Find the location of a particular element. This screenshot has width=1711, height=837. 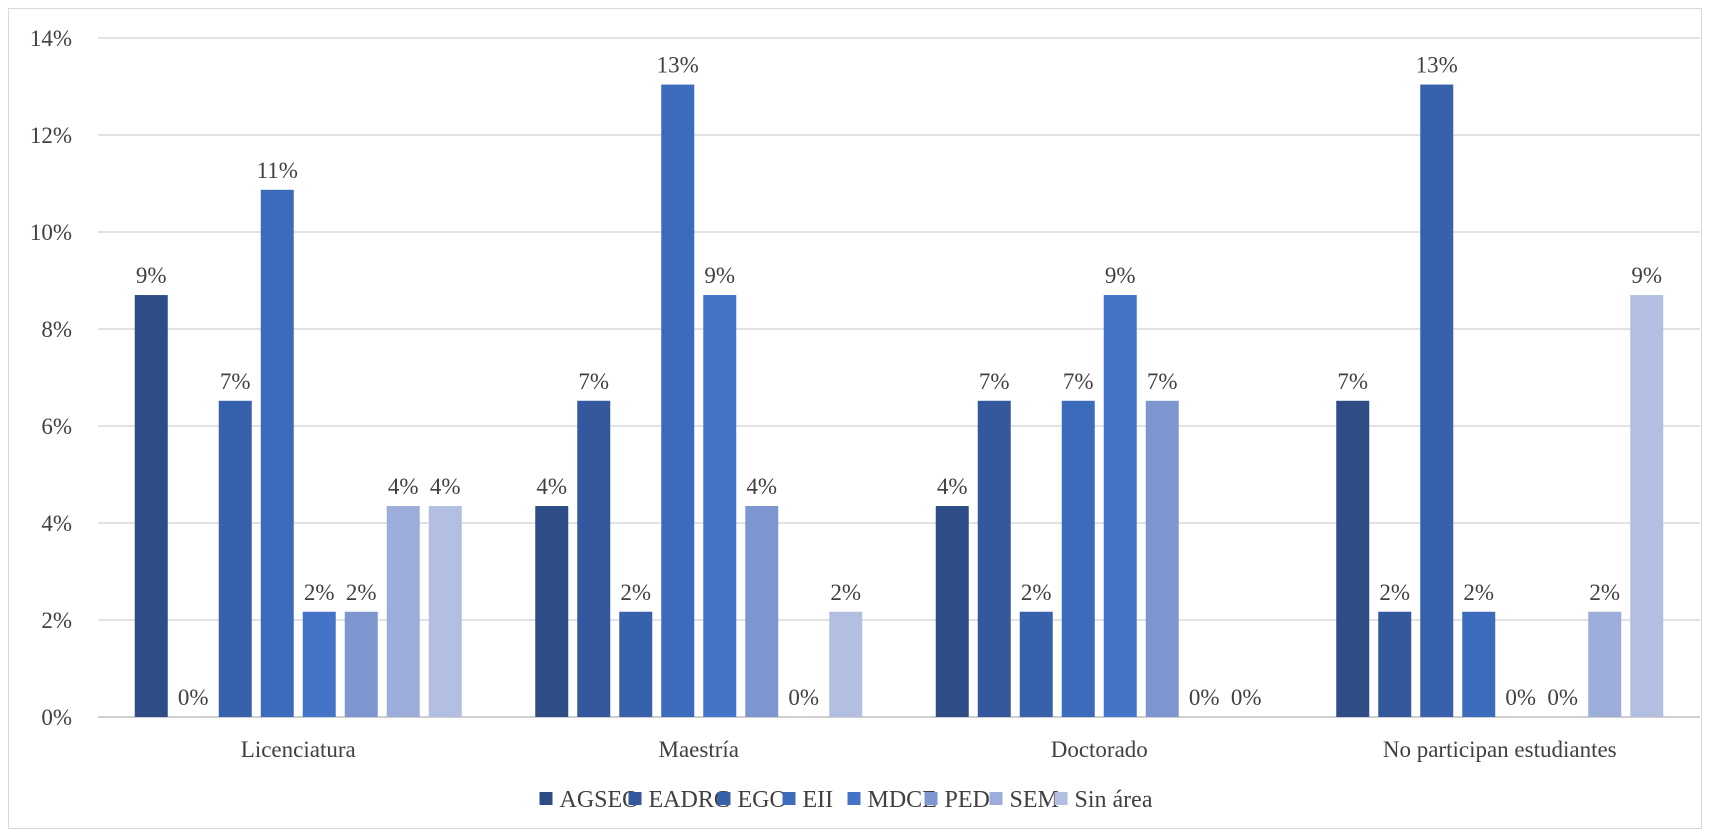

y-tick-label: 10% is located at coordinates (51, 232).